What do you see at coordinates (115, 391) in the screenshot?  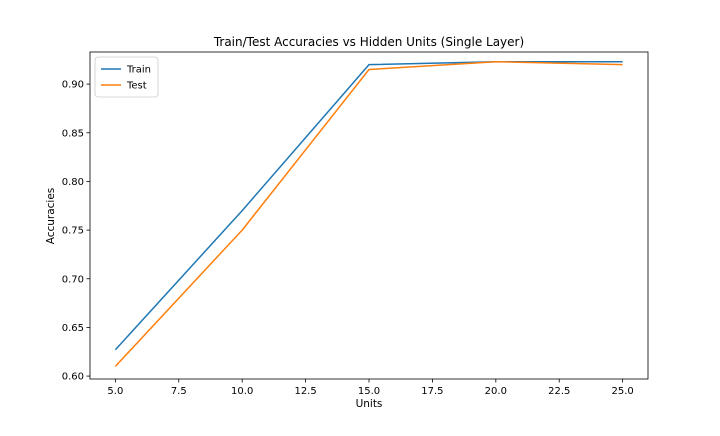 I see `x-tick-label: 5.0` at bounding box center [115, 391].